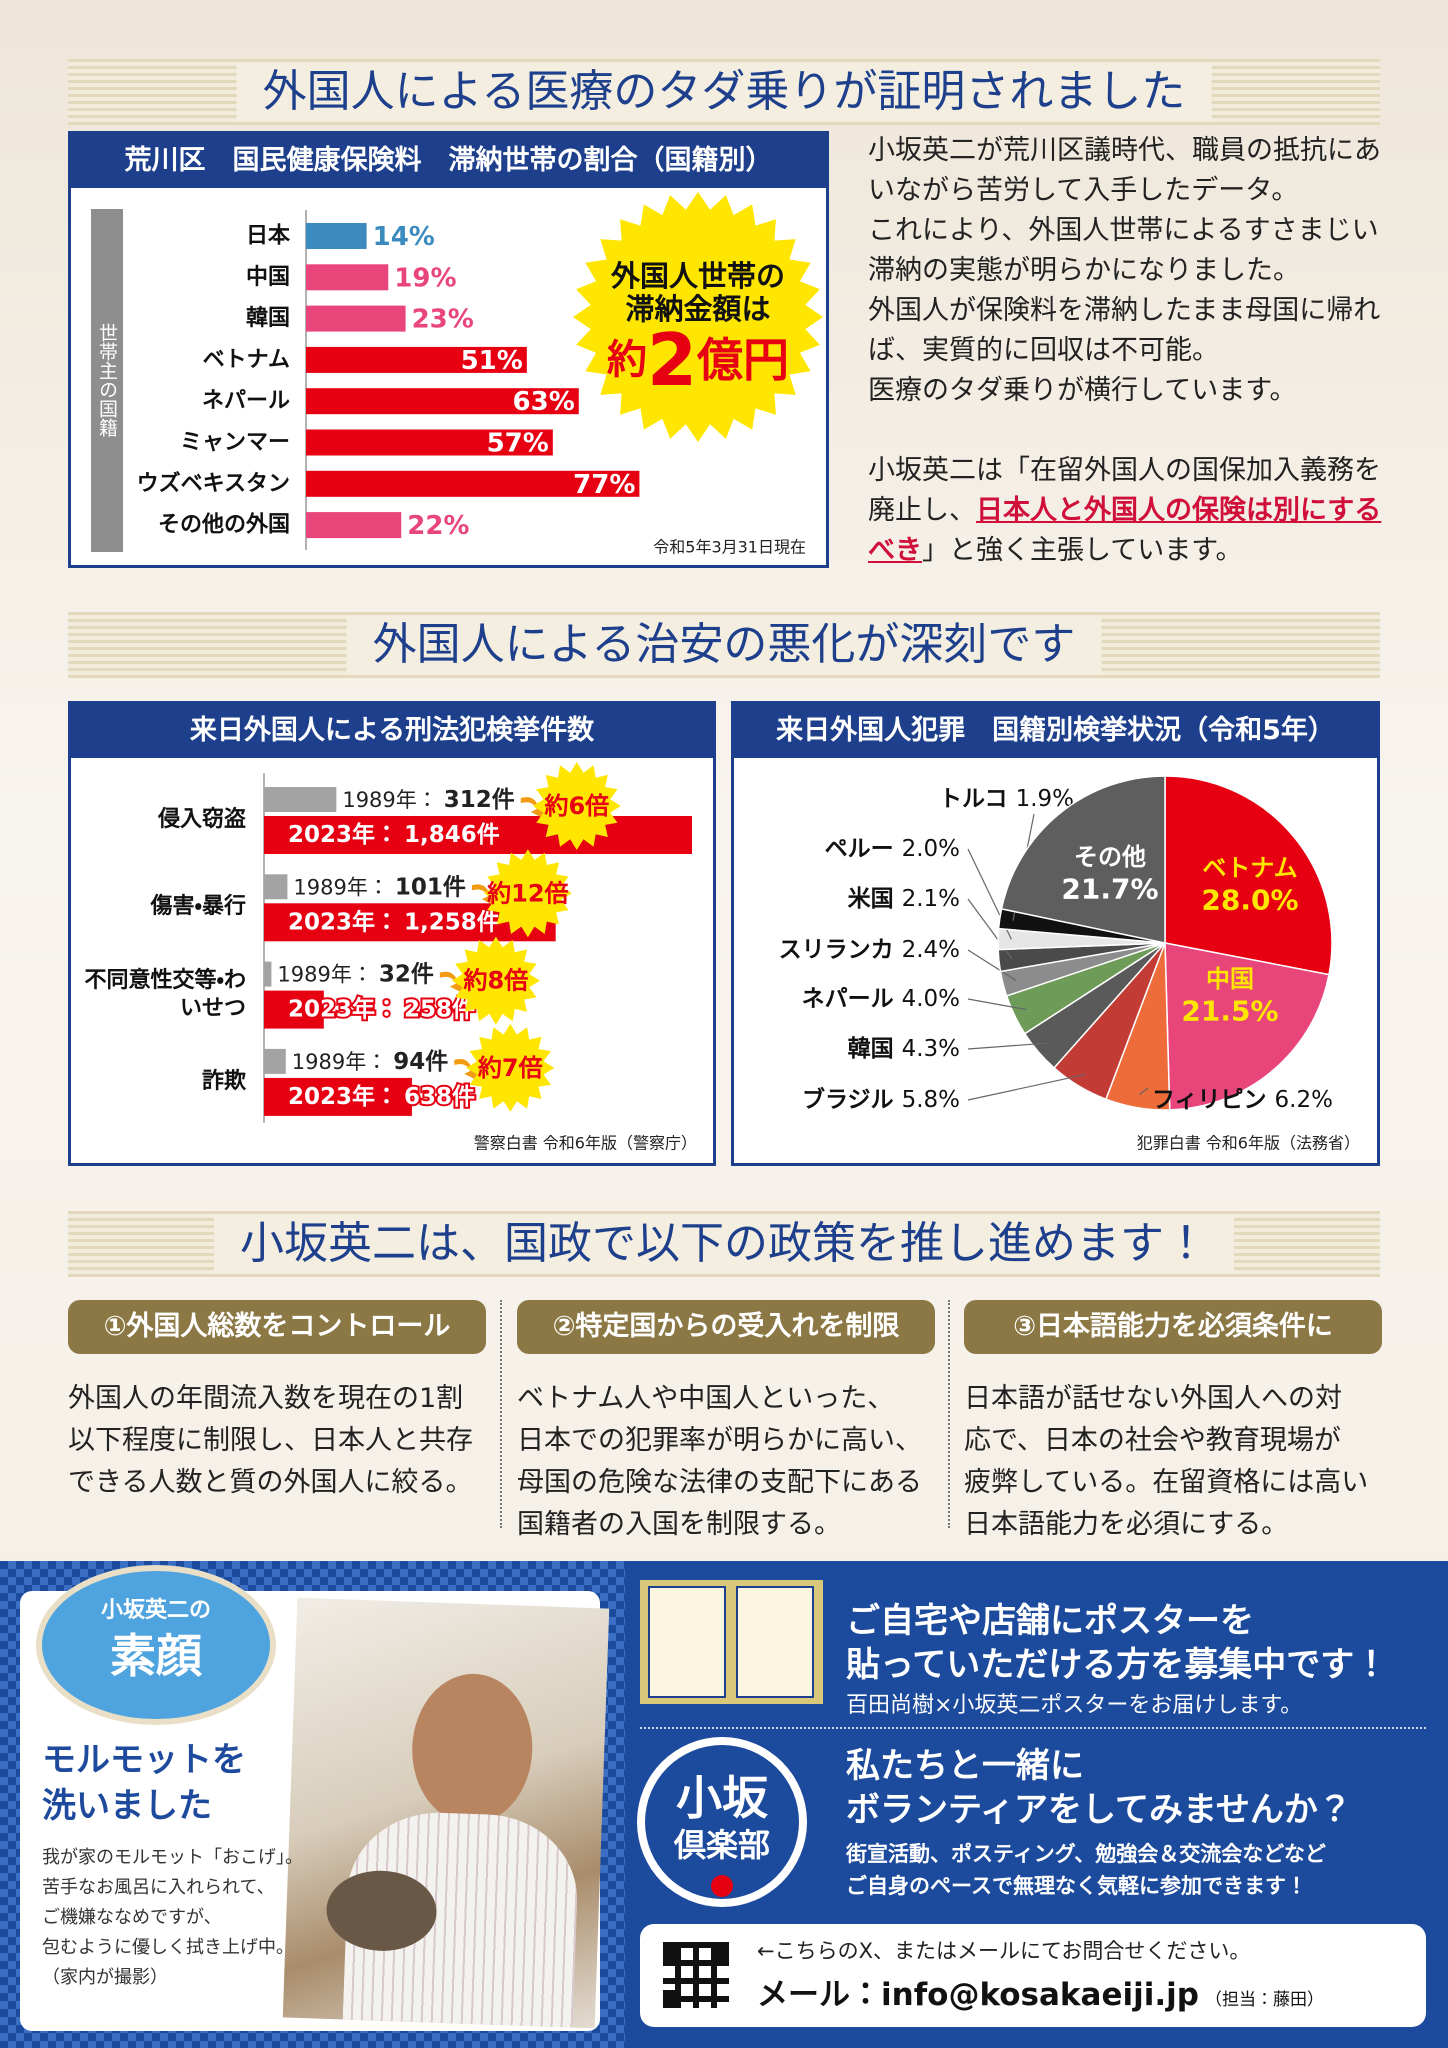  Describe the element at coordinates (510, 1067) in the screenshot. I see `multiplier-burst` at that location.